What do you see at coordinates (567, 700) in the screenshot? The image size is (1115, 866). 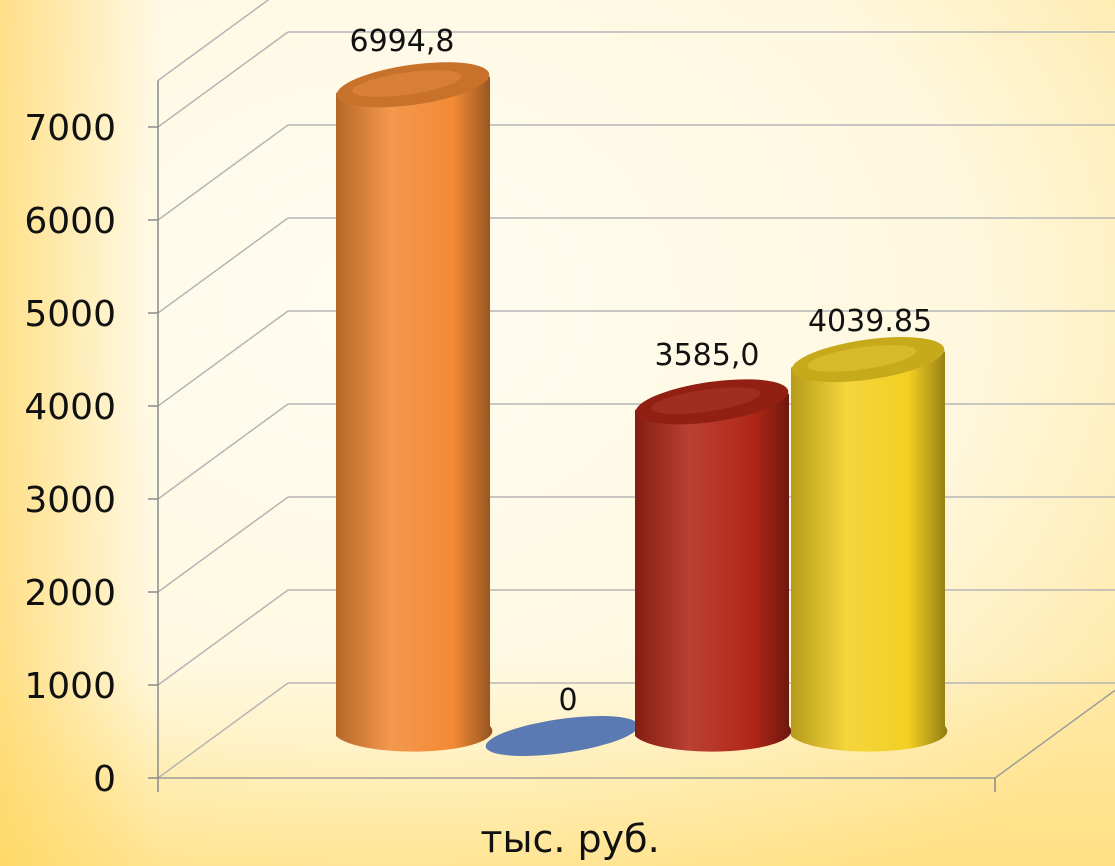 I see `data-label-1: 0` at bounding box center [567, 700].